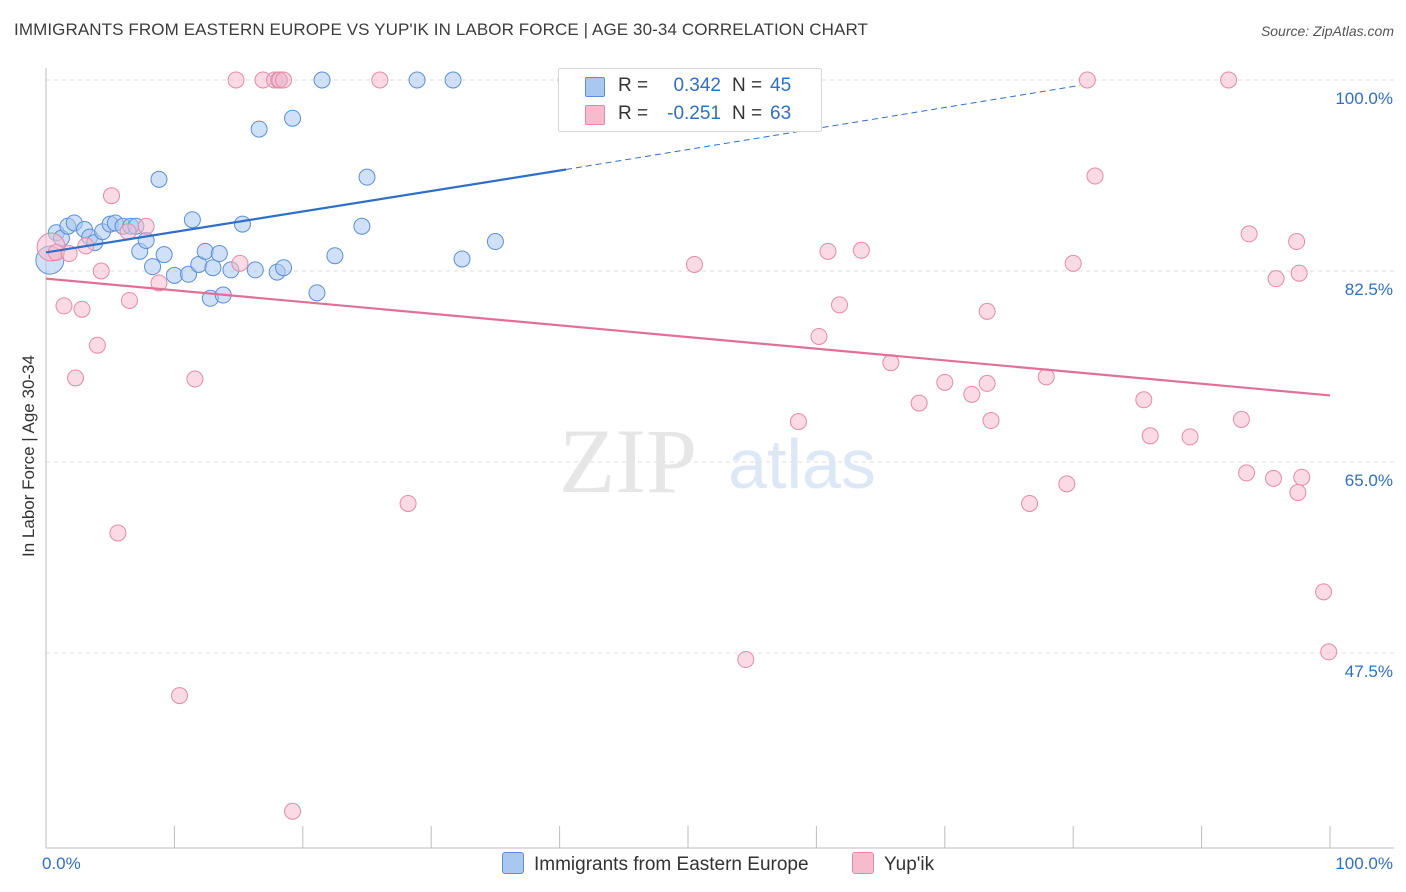 Image resolution: width=1406 pixels, height=892 pixels. I want to click on x-tick-label-max: 100.0%, so click(1364, 863).